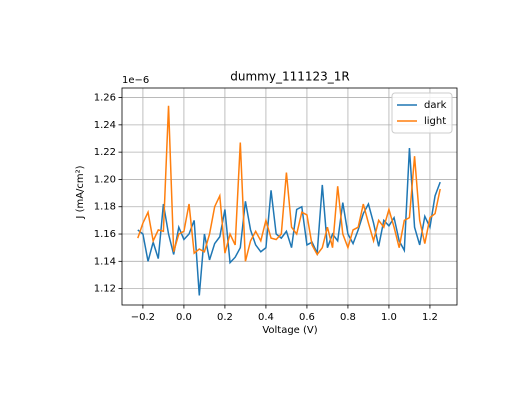 This screenshot has width=527, height=408. Describe the element at coordinates (143, 317) in the screenshot. I see `x-tick-label: −0.2` at that location.